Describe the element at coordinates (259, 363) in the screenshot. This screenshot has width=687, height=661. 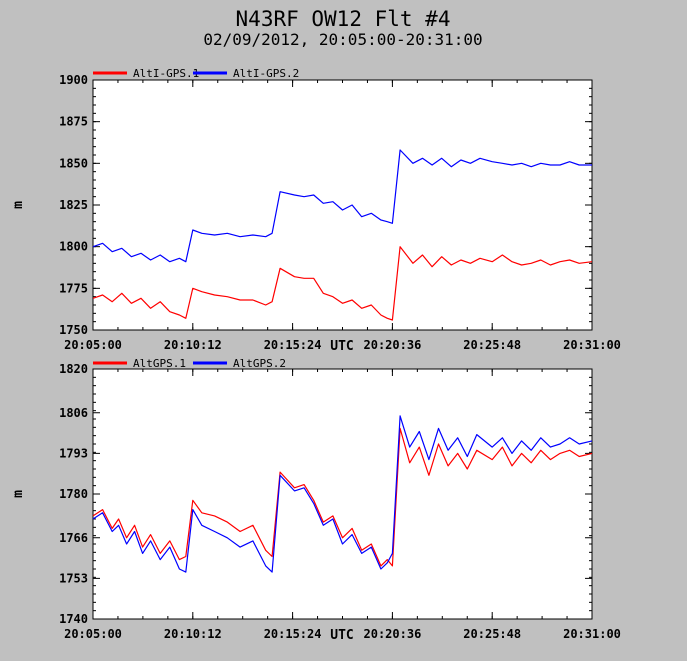
I see `legend-label: AltGPS.2` at that location.